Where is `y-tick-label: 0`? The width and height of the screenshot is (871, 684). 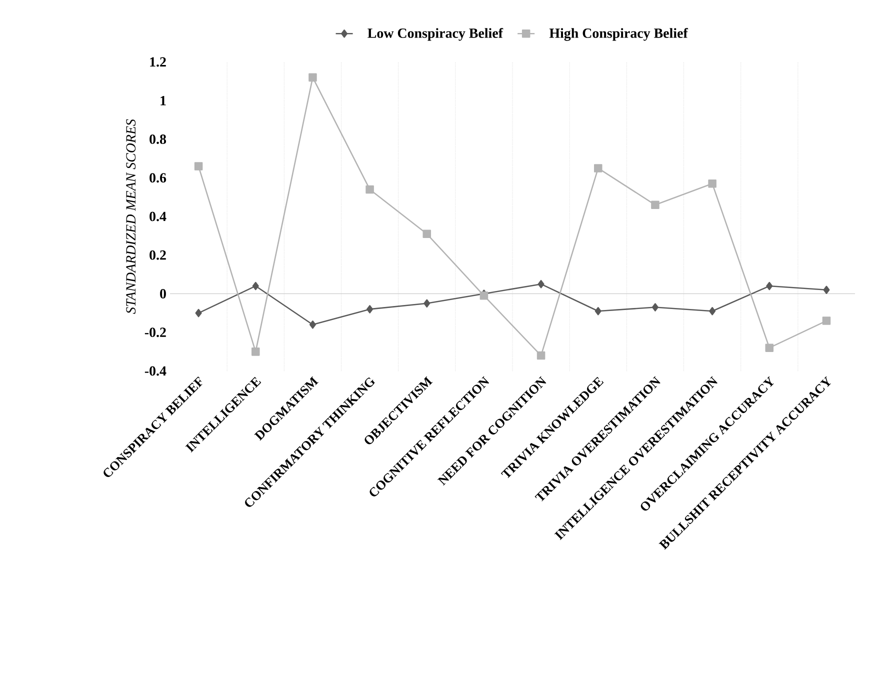 y-tick-label: 0 is located at coordinates (163, 293).